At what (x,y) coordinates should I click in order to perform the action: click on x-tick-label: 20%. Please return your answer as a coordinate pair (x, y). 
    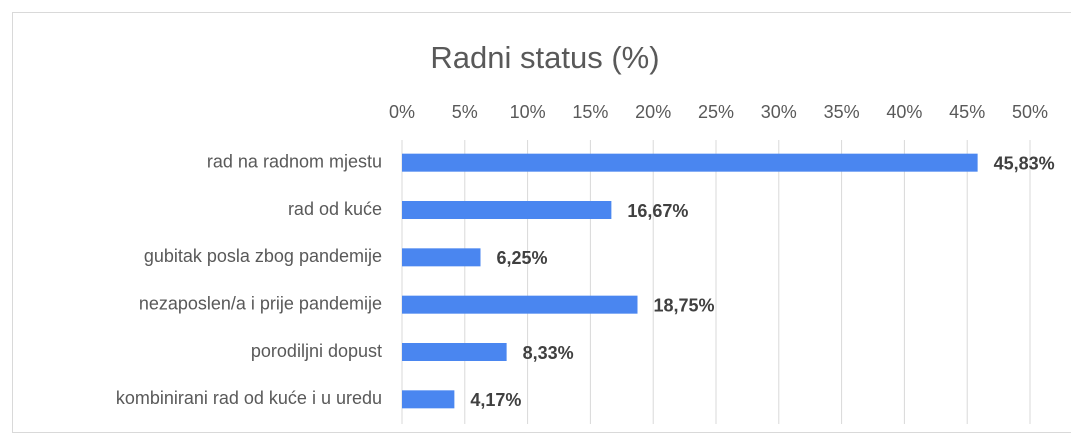
    Looking at the image, I should click on (653, 112).